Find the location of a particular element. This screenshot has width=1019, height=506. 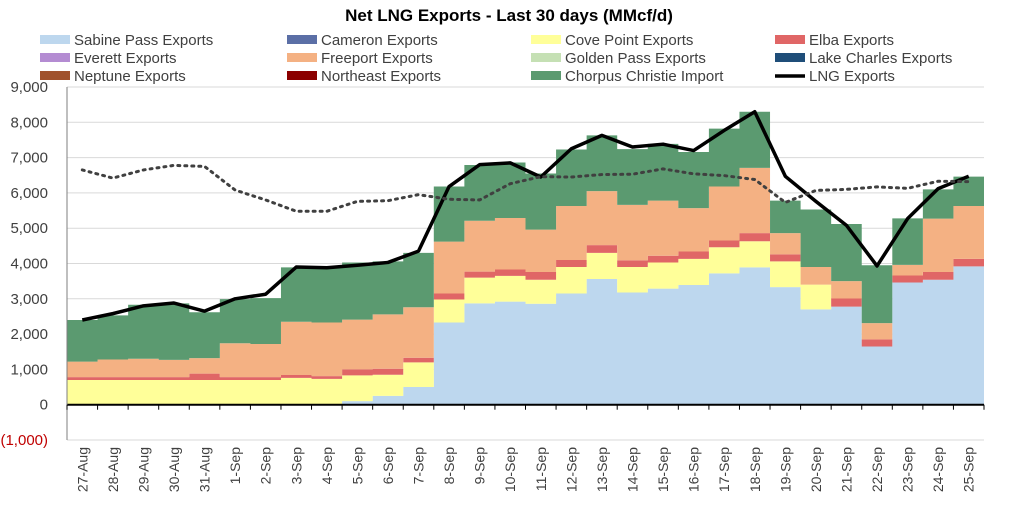

y-tick-label: 9,000 is located at coordinates (29, 87).